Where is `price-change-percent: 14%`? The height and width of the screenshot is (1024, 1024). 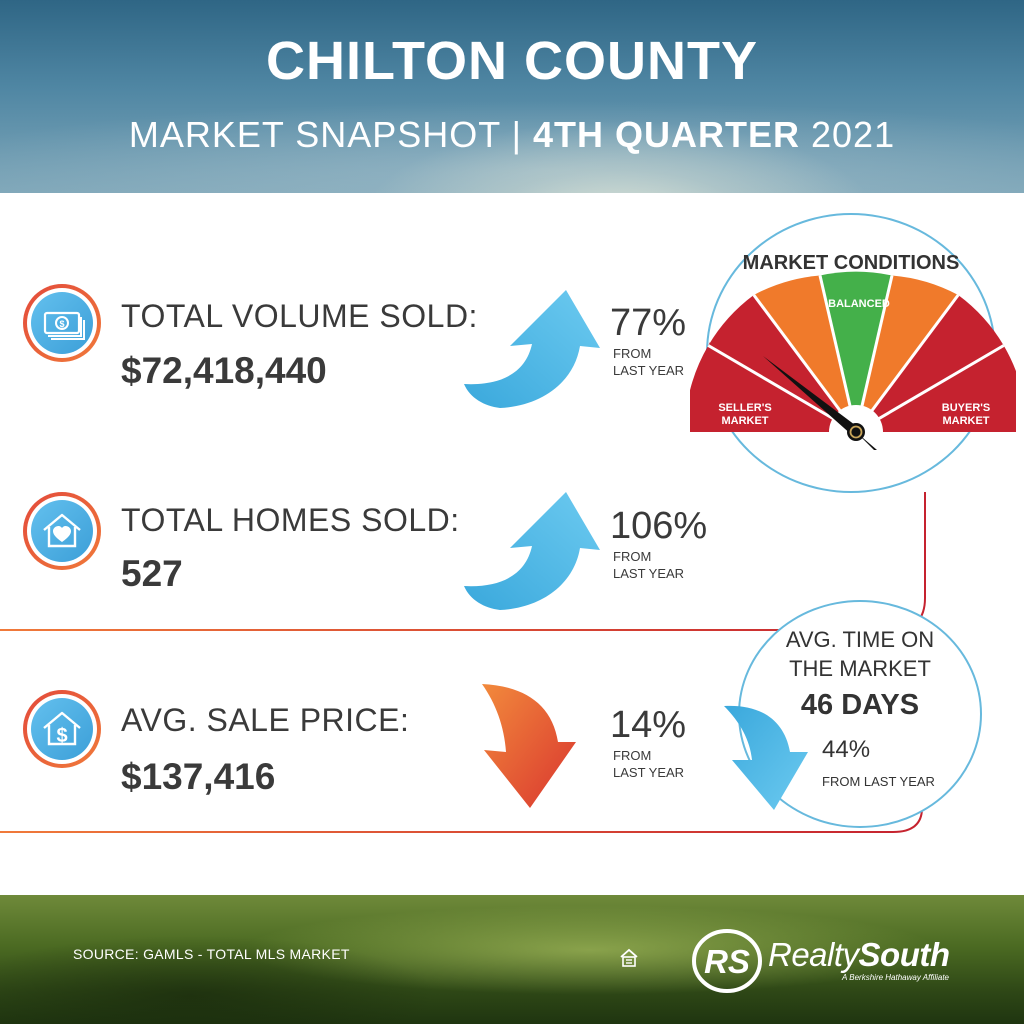 price-change-percent: 14% is located at coordinates (648, 725).